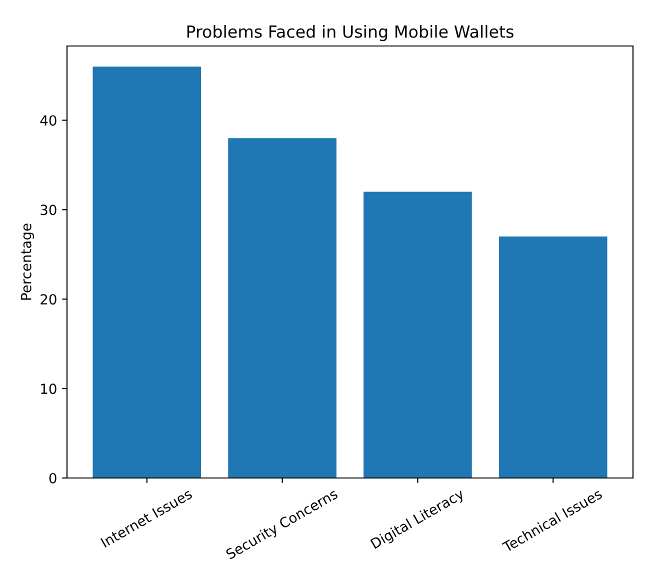 This screenshot has height=588, width=657. What do you see at coordinates (52, 478) in the screenshot?
I see `y-tick-label: 0` at bounding box center [52, 478].